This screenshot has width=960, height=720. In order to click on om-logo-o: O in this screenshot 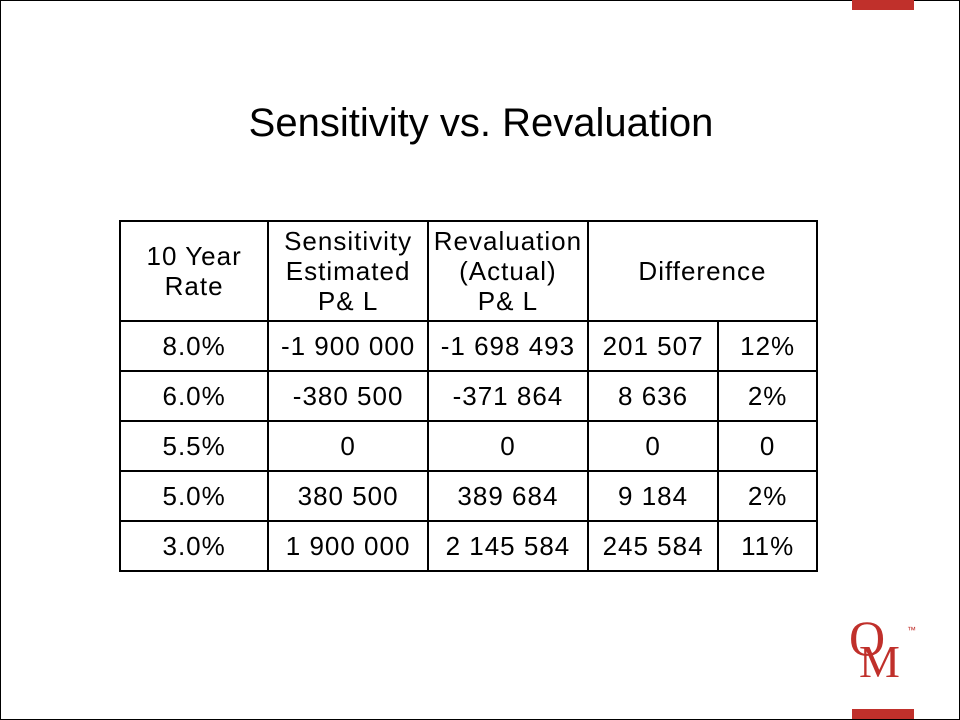, I will do `click(867, 638)`.